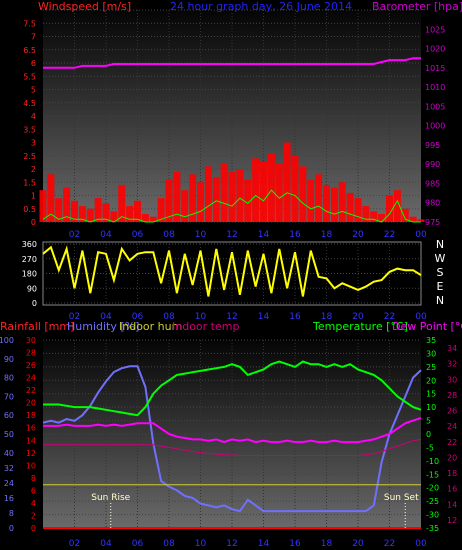  Describe the element at coordinates (33, 503) in the screenshot. I see `rain-tick: 4` at that location.